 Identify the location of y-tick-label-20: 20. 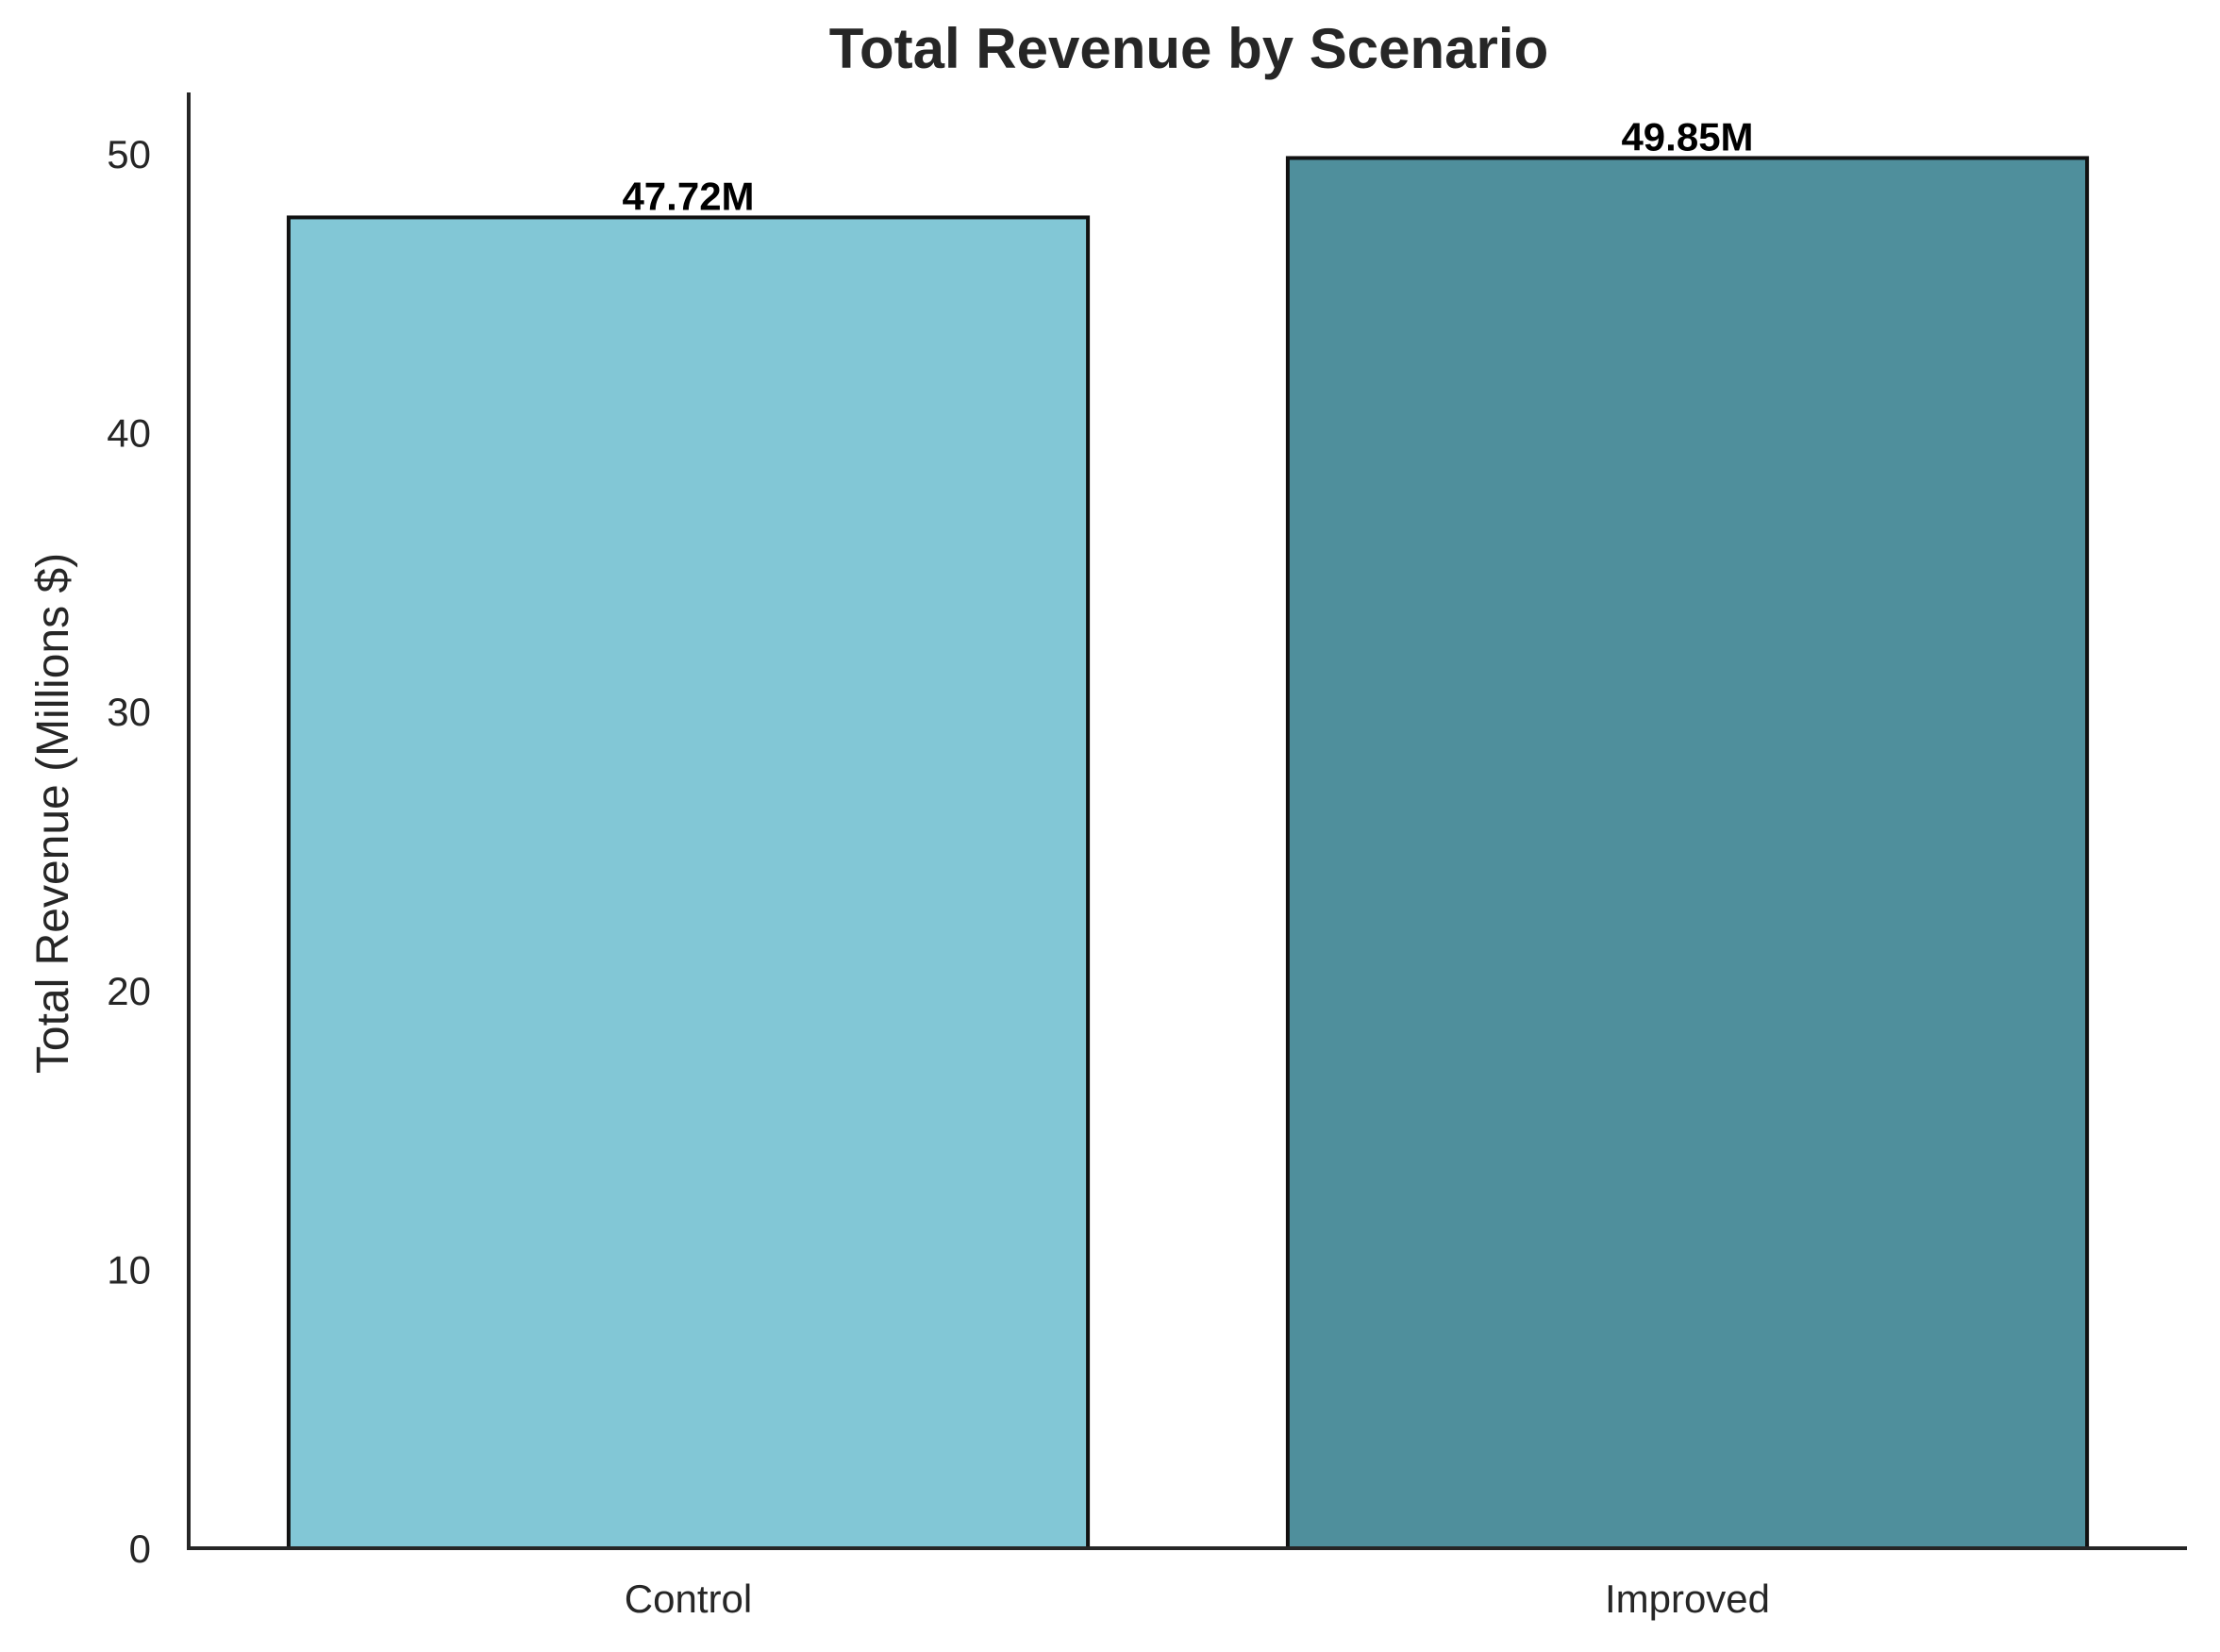
(129, 991).